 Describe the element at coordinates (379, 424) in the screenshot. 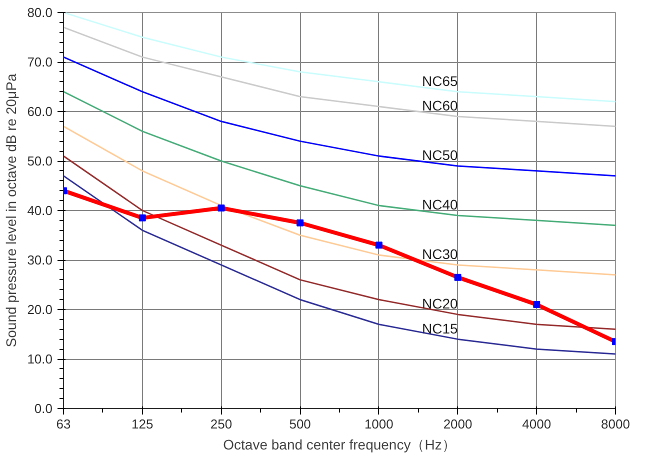

I see `x-tick-label: 1000` at that location.